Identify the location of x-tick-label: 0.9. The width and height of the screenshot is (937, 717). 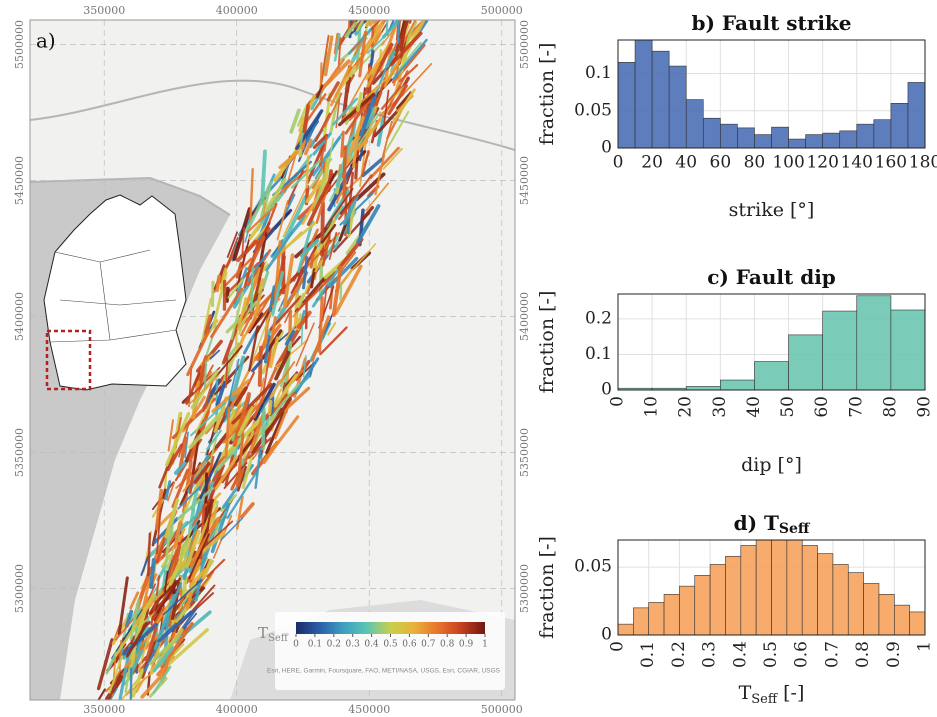
(894, 654).